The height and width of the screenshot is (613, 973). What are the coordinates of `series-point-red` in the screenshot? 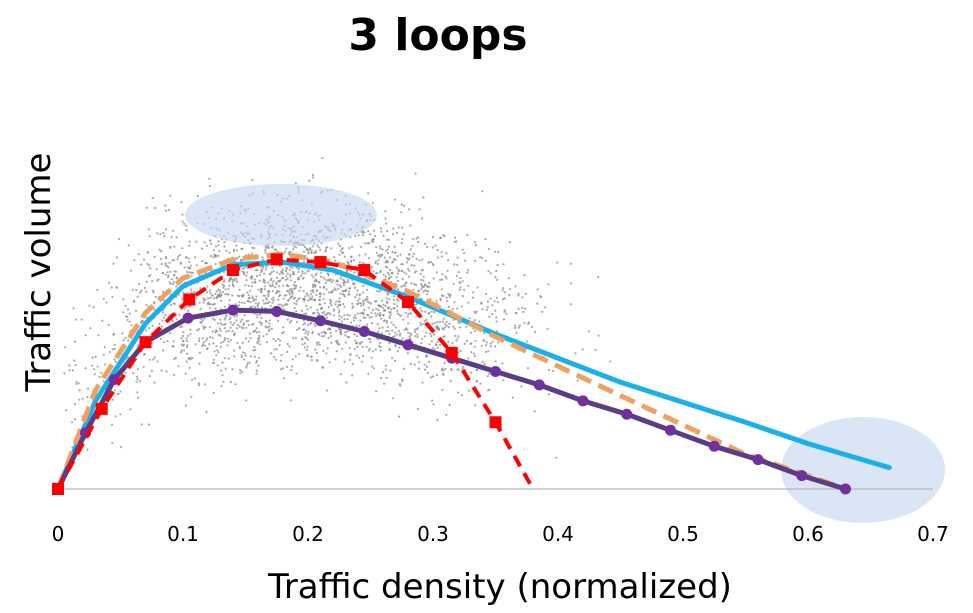 It's located at (276, 259).